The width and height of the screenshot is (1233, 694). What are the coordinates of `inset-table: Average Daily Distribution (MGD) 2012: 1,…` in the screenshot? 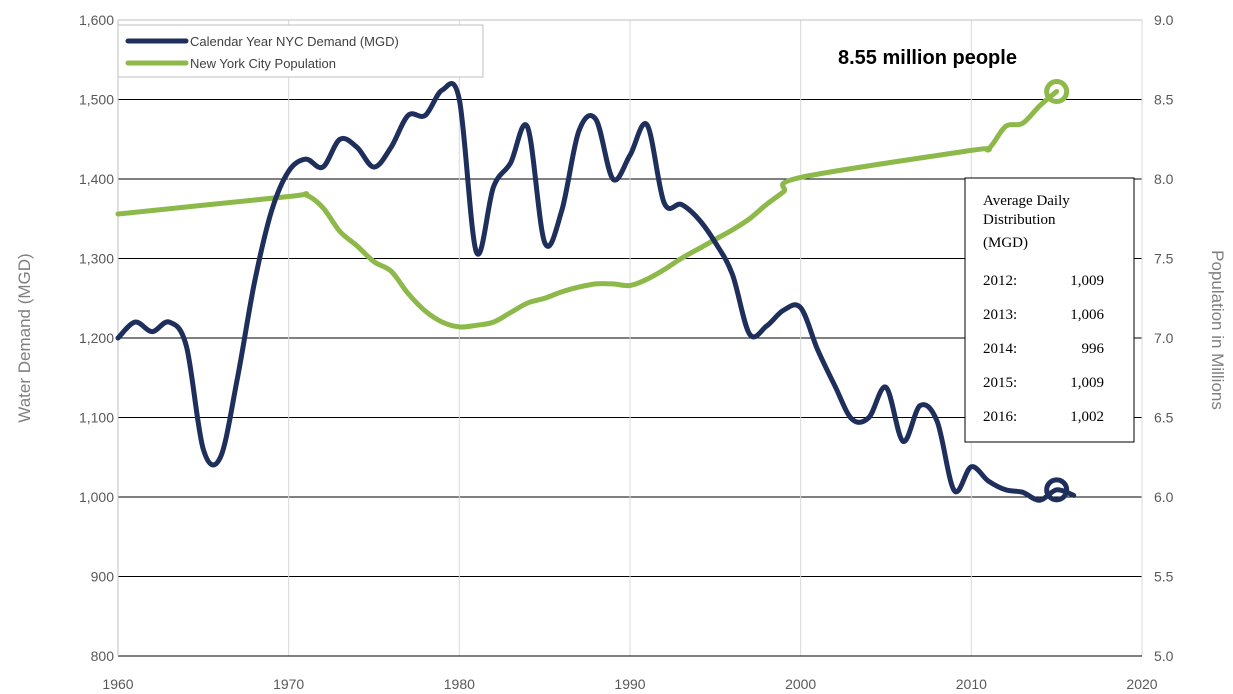 It's located at (1049, 310).